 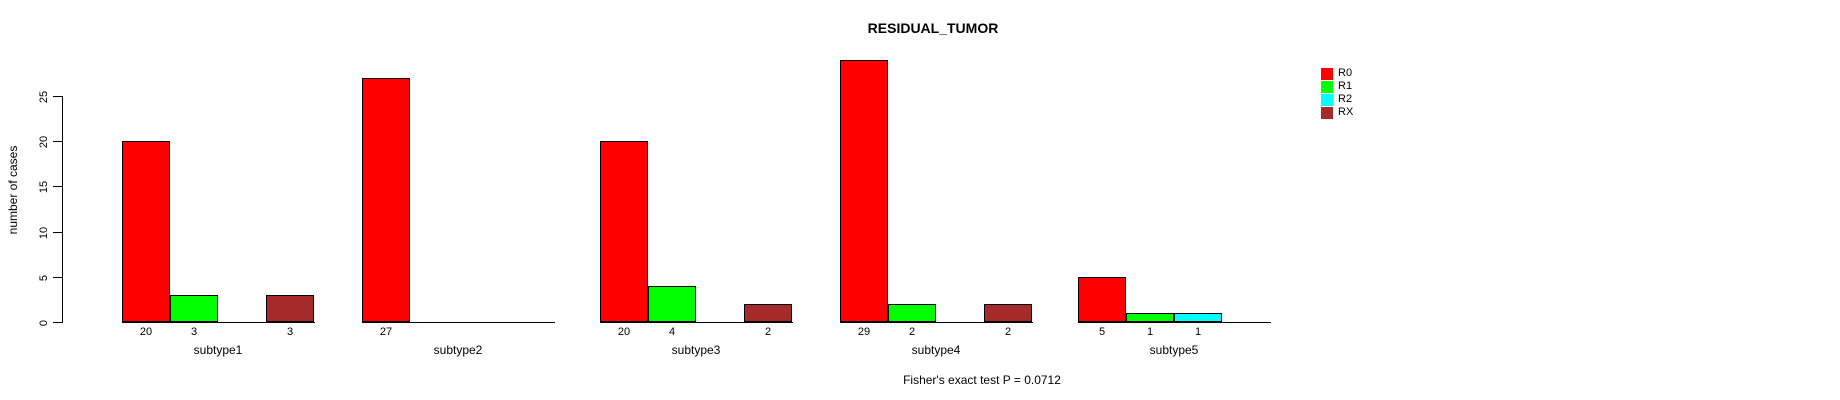 I want to click on bar-value-label: 5, so click(x=1102, y=332).